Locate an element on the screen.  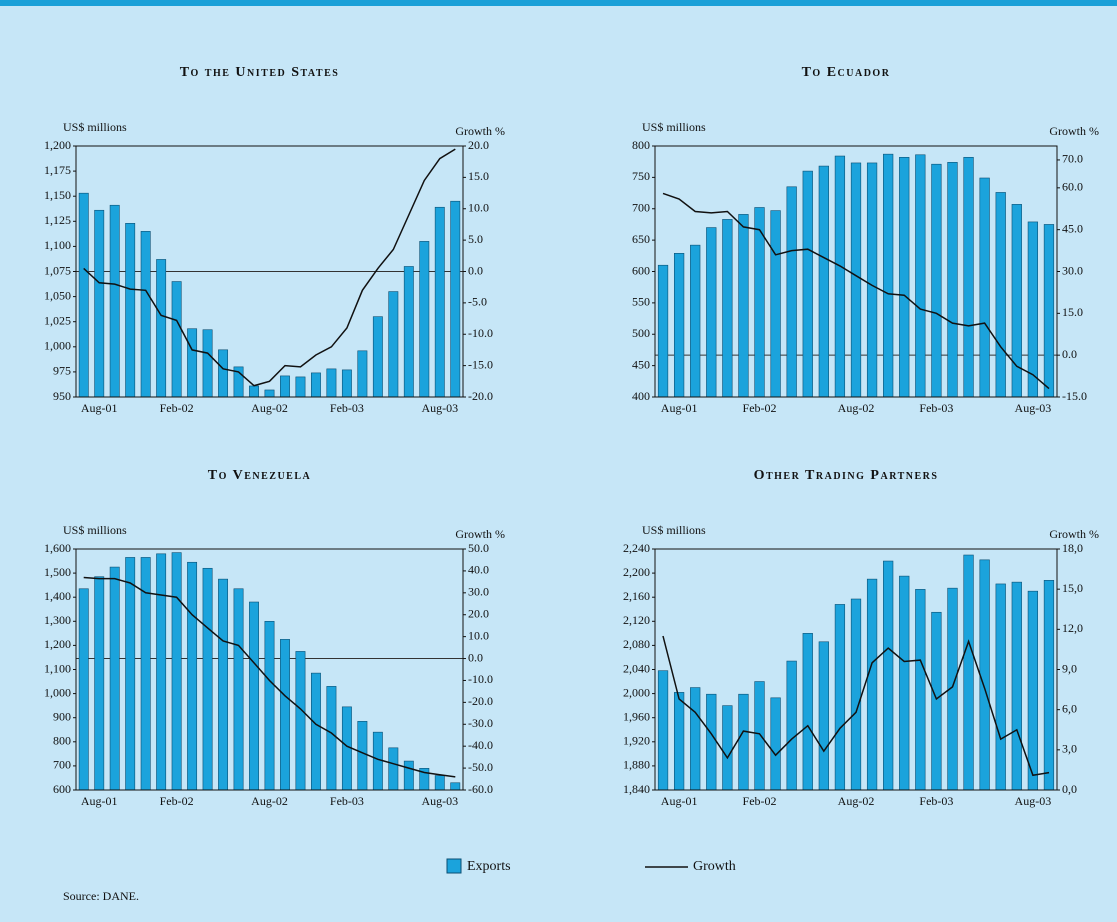
x-tick-label: Aug-03 is located at coordinates (439, 801).